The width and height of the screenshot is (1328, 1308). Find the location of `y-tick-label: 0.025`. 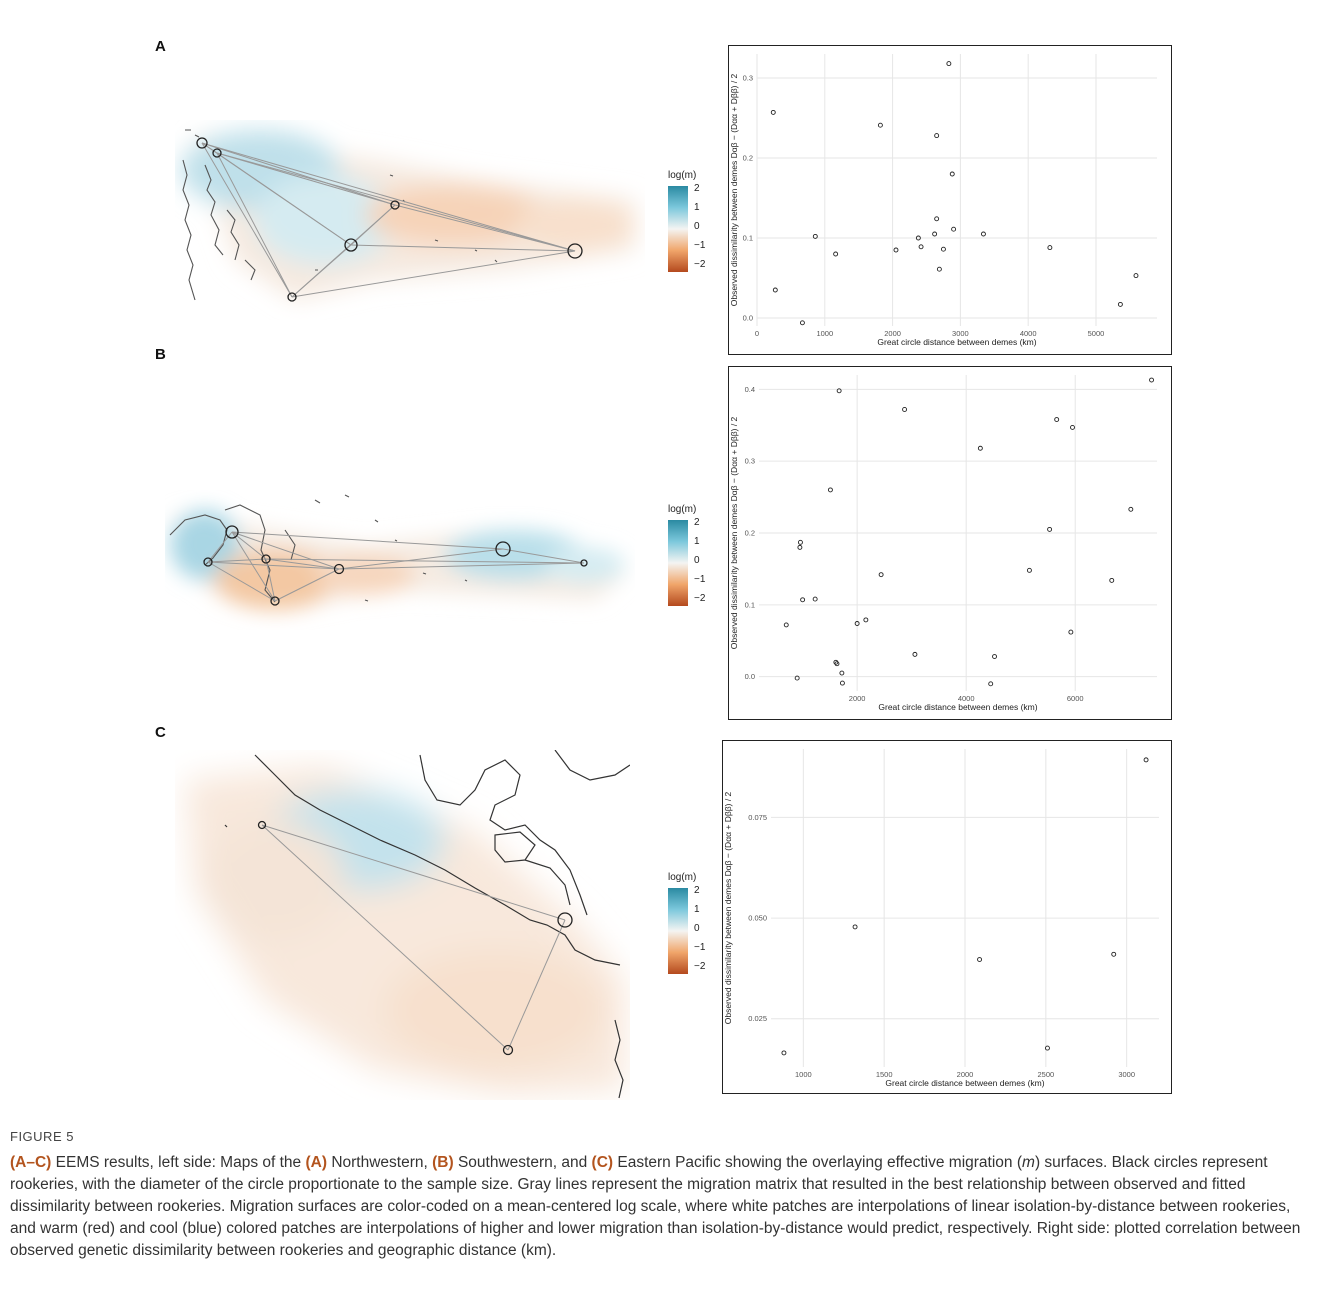

y-tick-label: 0.025 is located at coordinates (757, 1018).